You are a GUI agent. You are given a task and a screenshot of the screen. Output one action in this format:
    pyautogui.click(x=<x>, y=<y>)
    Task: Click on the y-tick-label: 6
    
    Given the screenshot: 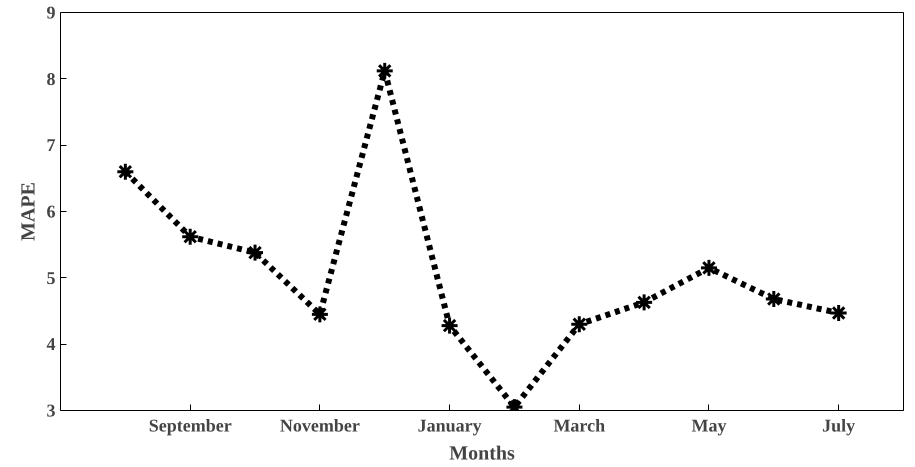 What is the action you would take?
    pyautogui.click(x=51, y=212)
    